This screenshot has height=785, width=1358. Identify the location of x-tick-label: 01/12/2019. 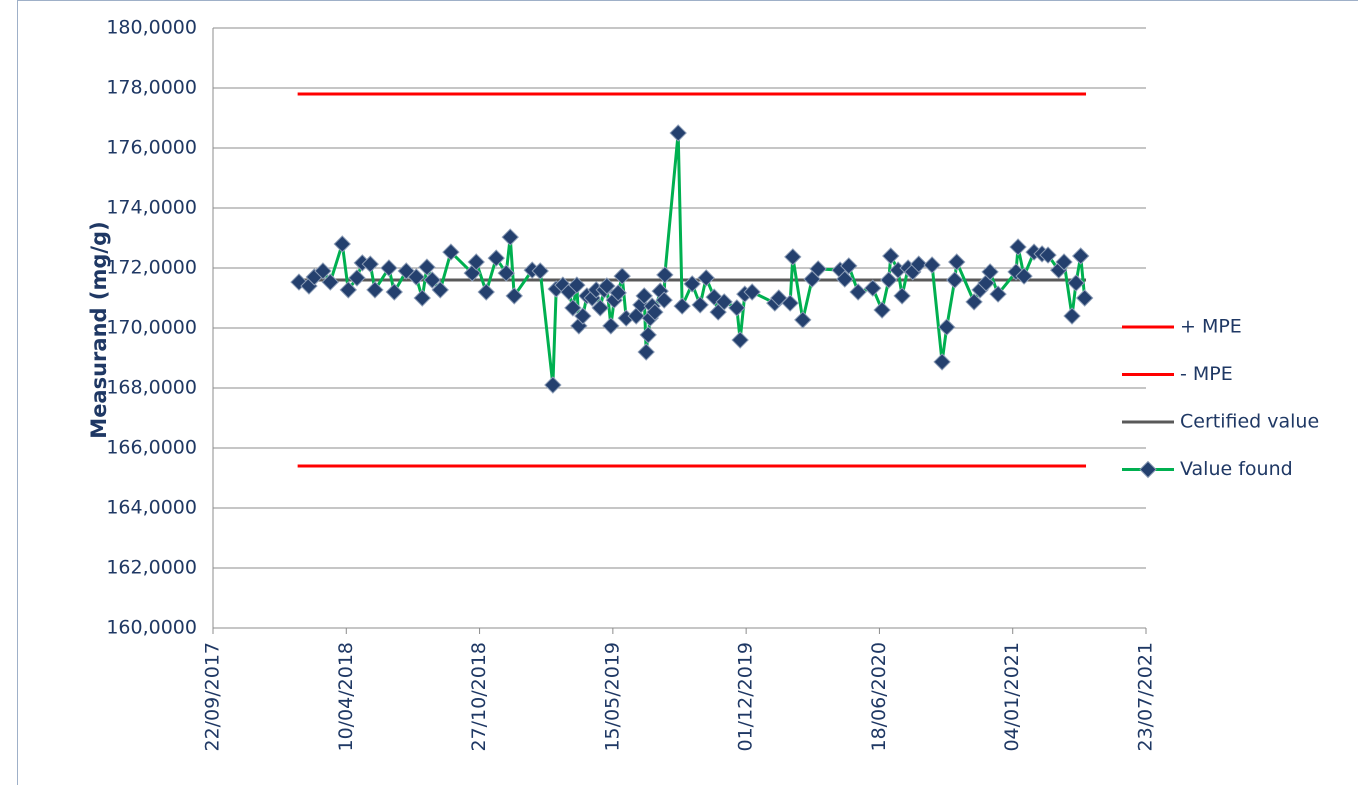
(746, 697).